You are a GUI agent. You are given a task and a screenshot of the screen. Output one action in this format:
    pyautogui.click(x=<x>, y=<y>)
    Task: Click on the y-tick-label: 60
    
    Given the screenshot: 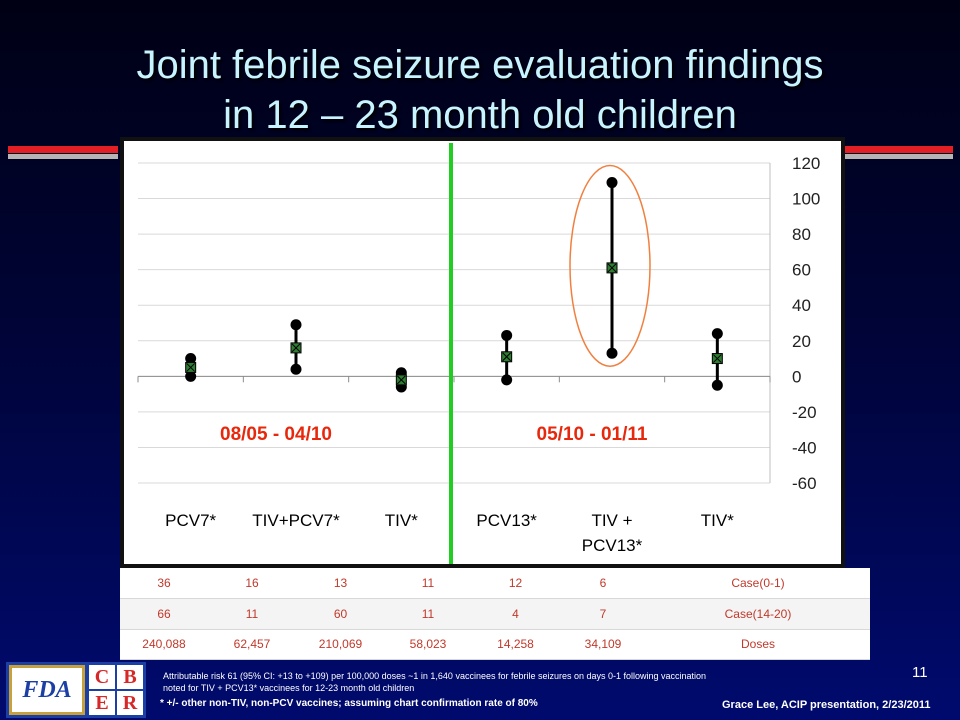 What is the action you would take?
    pyautogui.click(x=801, y=270)
    